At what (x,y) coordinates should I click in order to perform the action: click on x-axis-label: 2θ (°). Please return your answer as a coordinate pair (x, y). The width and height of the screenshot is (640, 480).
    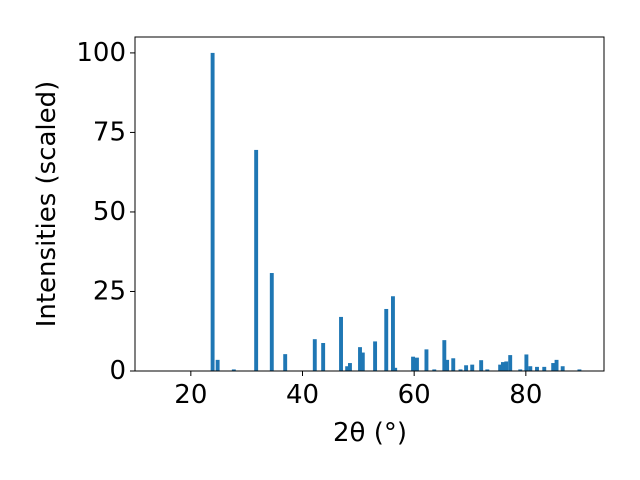
    Looking at the image, I should click on (370, 433).